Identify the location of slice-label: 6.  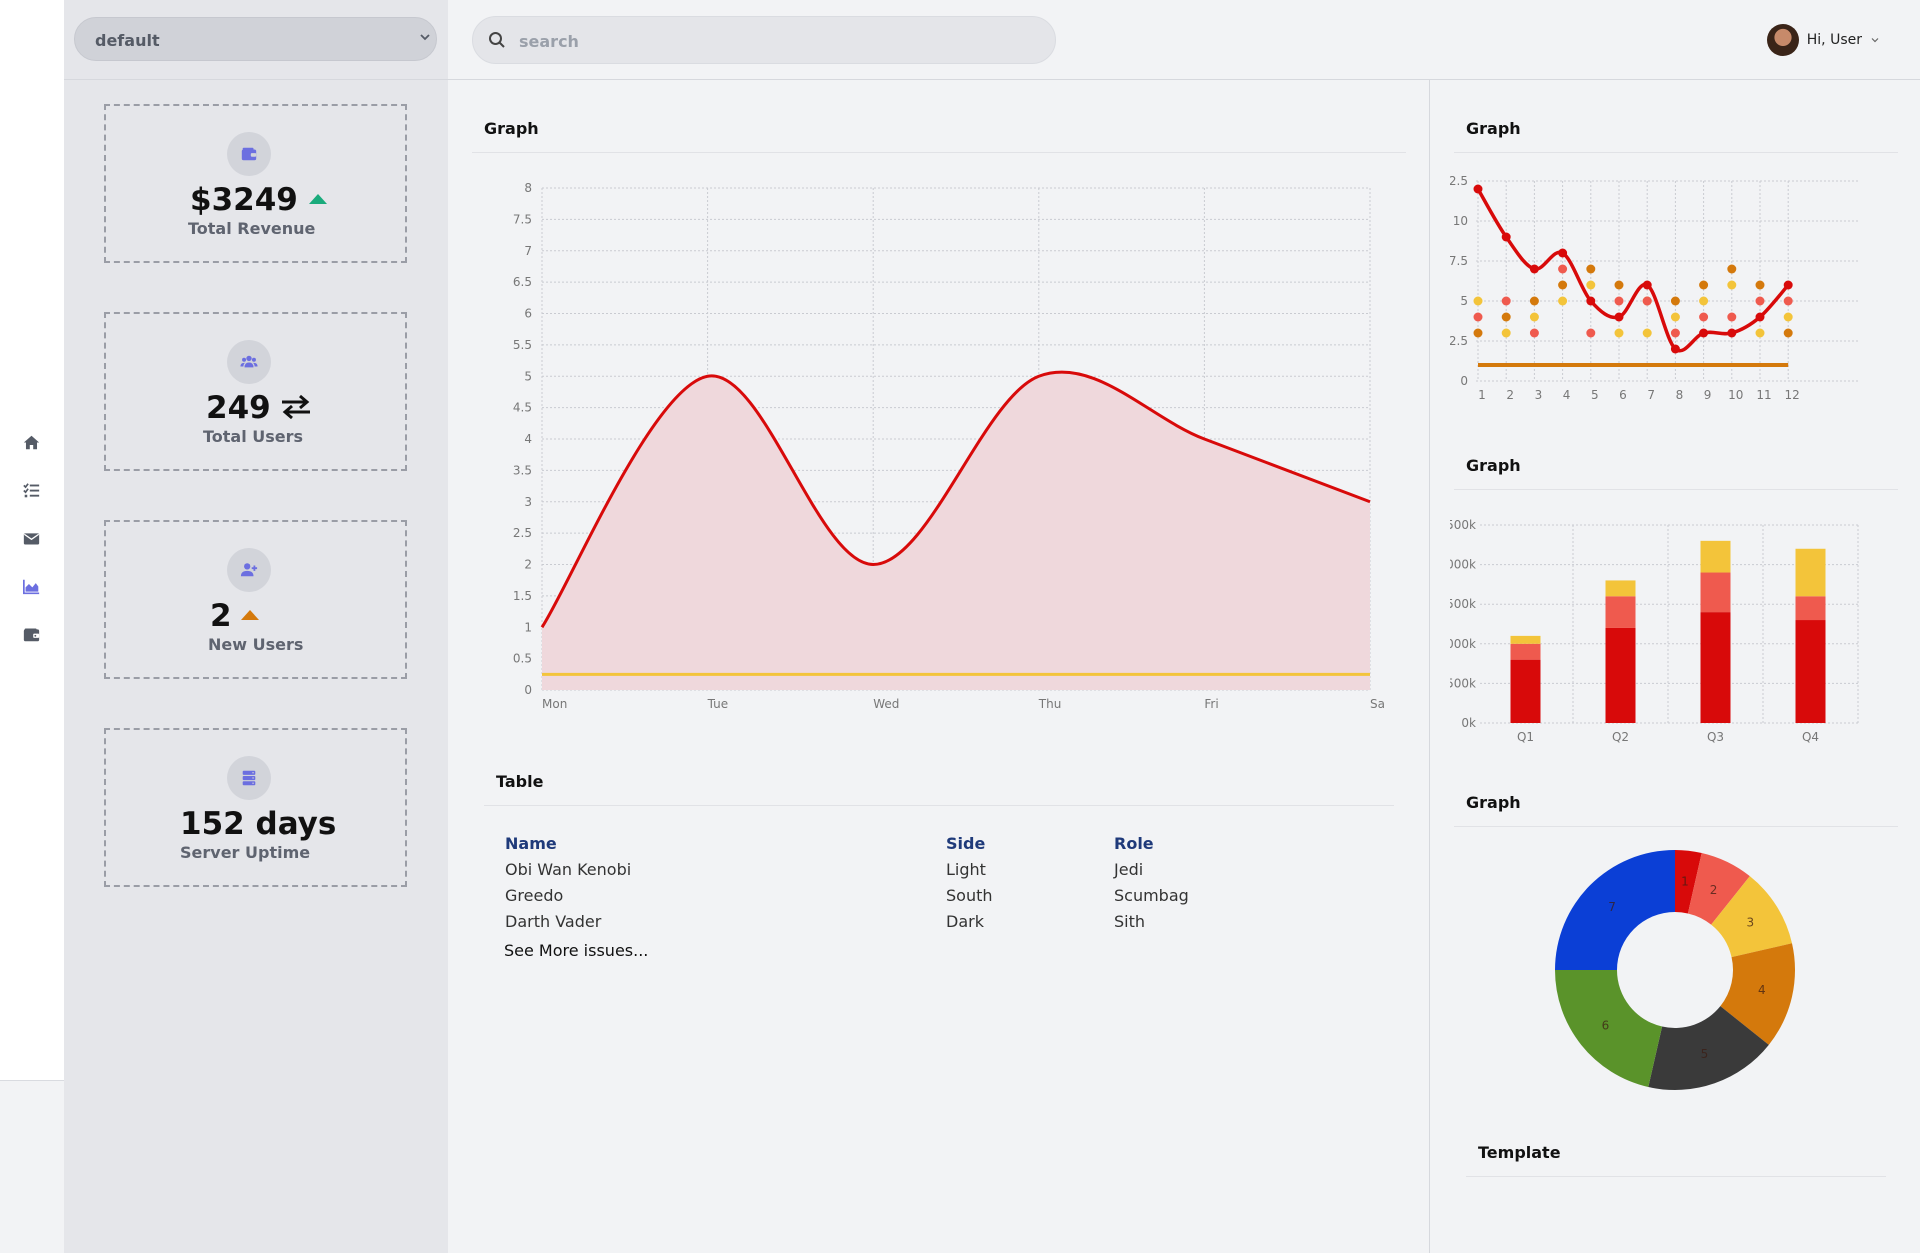
(1606, 1025).